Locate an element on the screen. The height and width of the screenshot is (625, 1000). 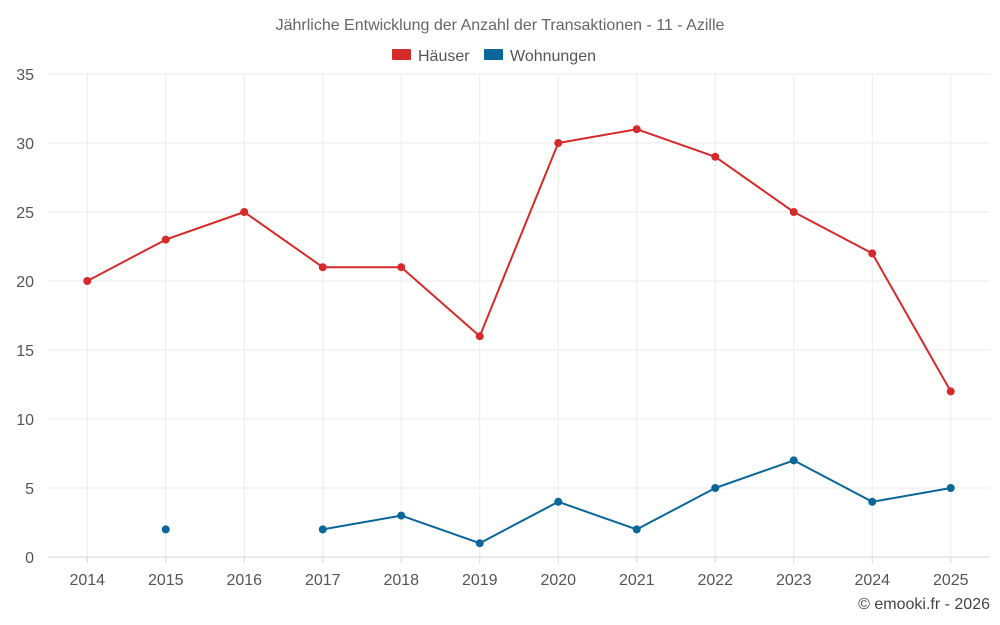
x-tick-label: 2016 is located at coordinates (244, 580).